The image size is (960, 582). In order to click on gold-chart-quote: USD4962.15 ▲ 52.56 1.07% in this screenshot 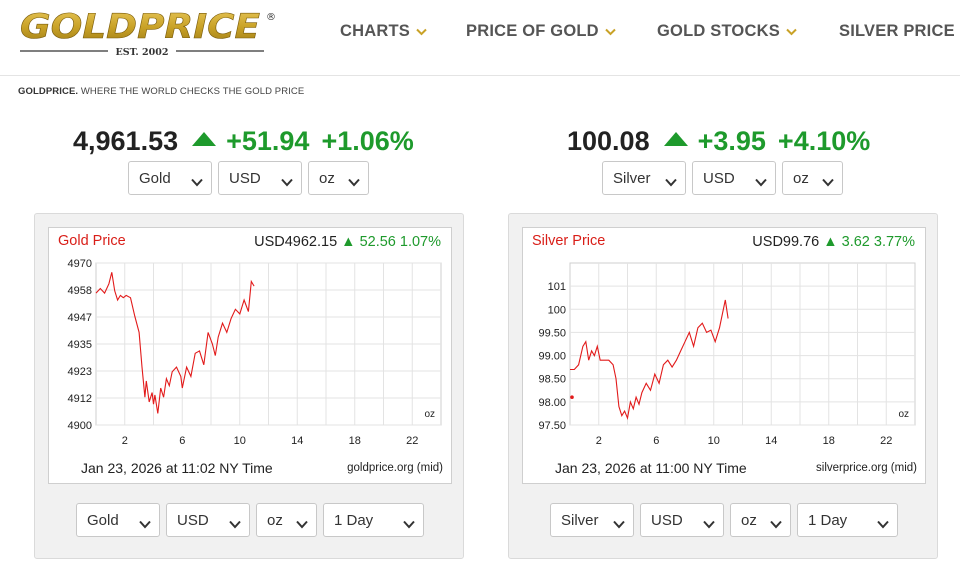, I will do `click(347, 242)`.